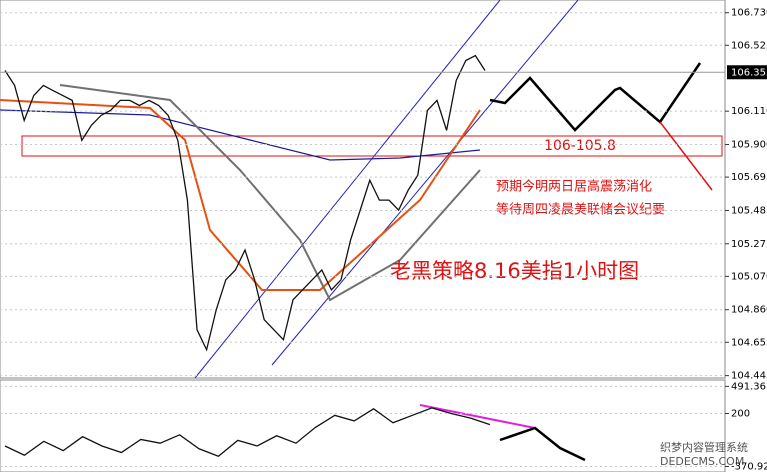 The width and height of the screenshot is (767, 472). I want to click on forecast-arrow, so click(686, 156).